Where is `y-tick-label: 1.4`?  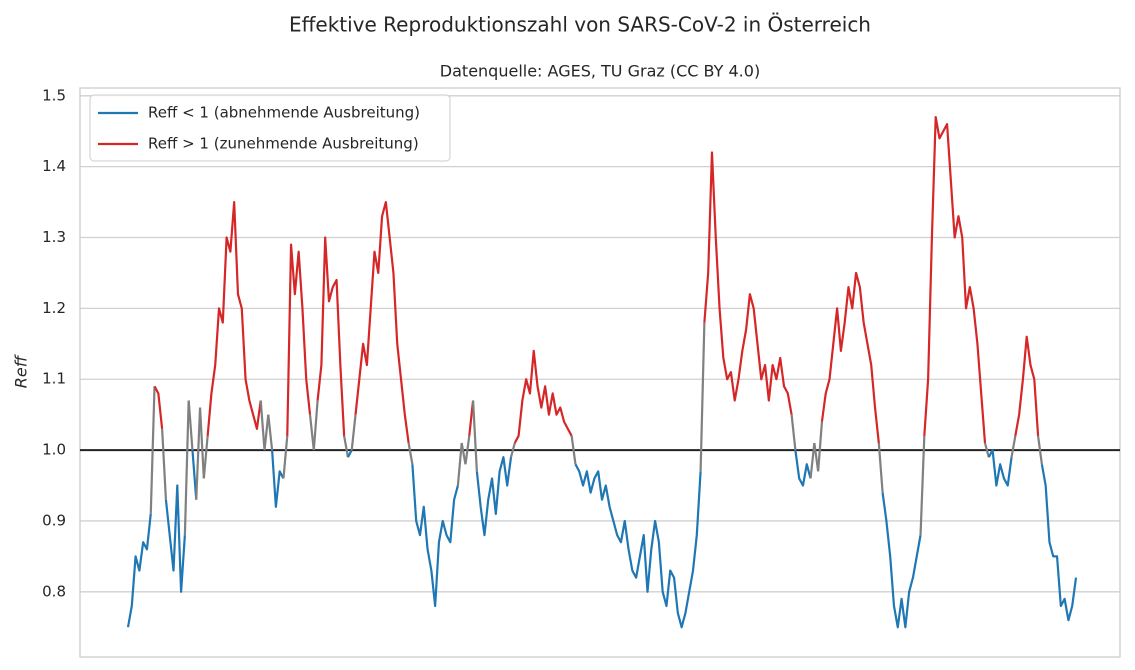 y-tick-label: 1.4 is located at coordinates (54, 166).